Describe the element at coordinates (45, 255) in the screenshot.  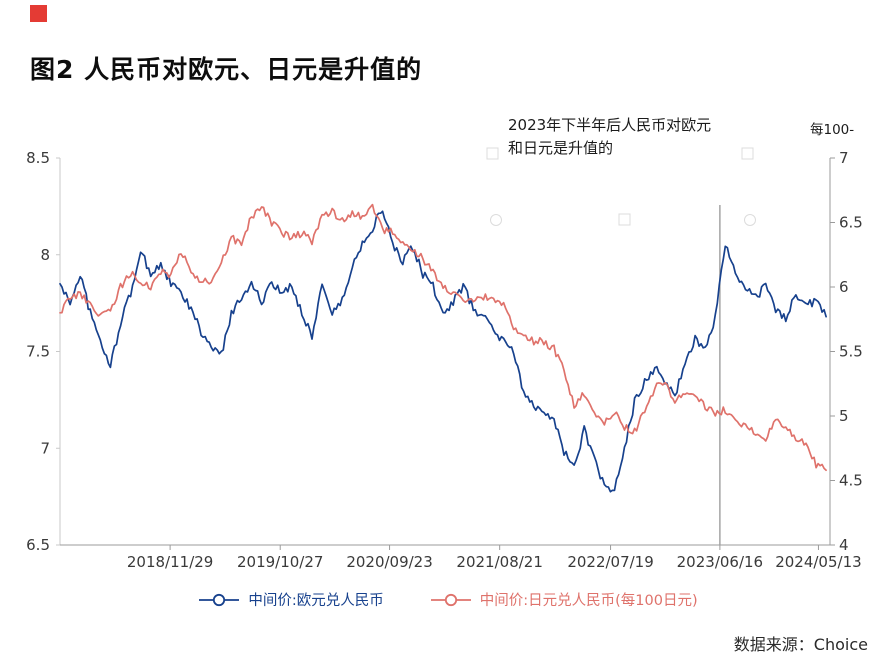
I see `svg-text: 8` at that location.